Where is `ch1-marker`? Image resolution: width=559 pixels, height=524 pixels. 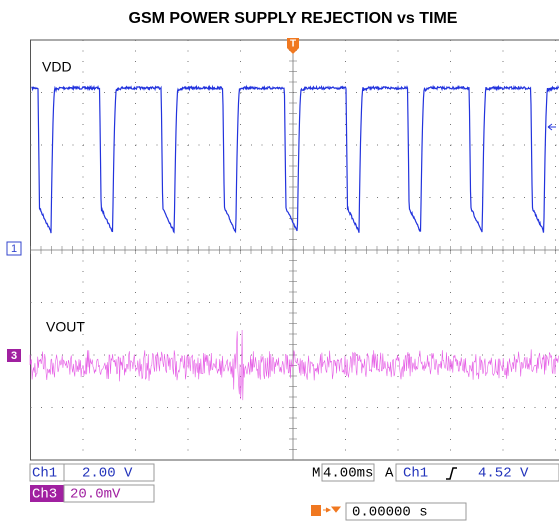 ch1-marker is located at coordinates (14, 248).